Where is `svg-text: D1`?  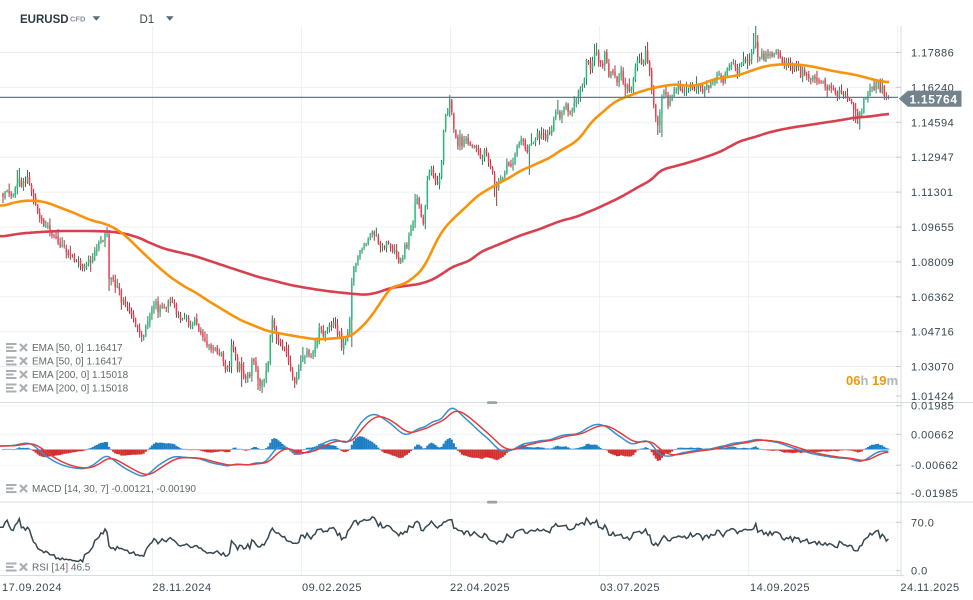
svg-text: D1 is located at coordinates (147, 20).